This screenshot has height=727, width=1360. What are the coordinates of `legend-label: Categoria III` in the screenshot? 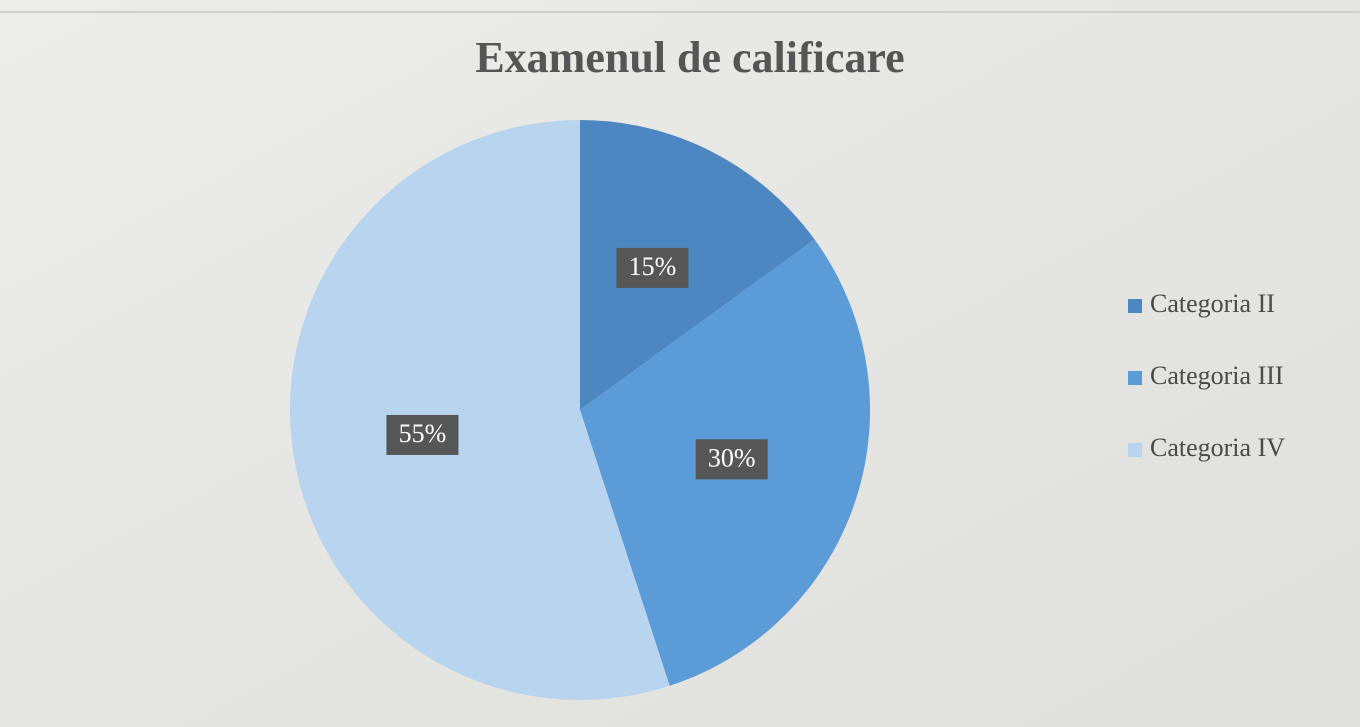 It's located at (1217, 375).